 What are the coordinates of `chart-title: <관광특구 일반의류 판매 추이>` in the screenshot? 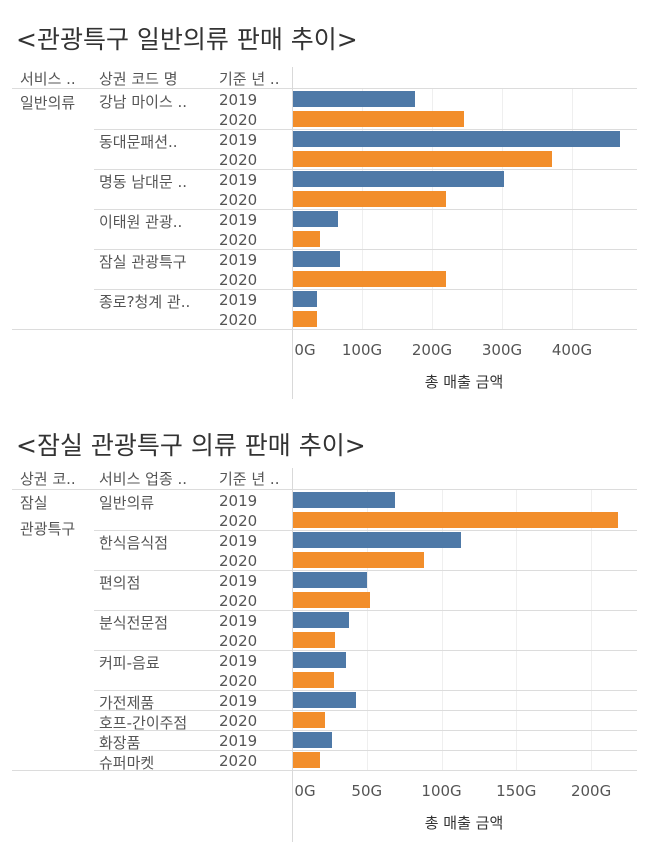 It's located at (187, 39).